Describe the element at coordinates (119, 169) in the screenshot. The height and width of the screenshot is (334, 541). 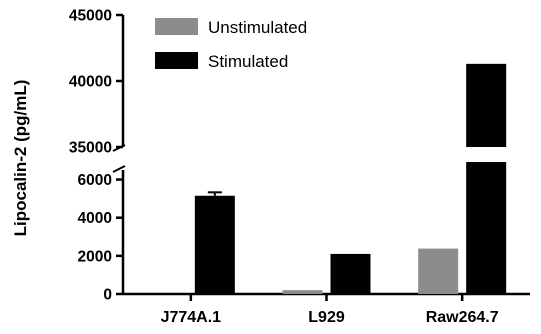
I see `axis-break-mark` at that location.